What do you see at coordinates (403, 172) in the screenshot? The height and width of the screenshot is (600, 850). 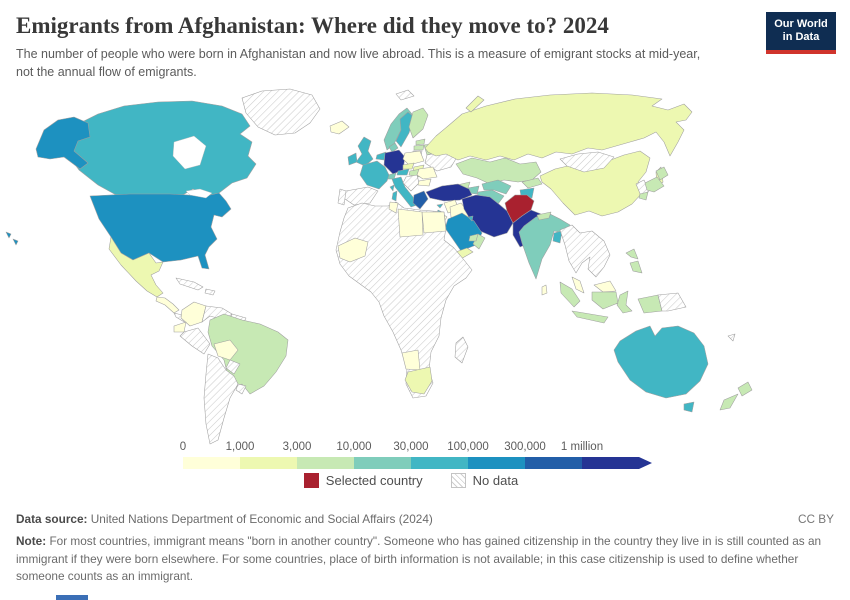 I see `country-austria` at bounding box center [403, 172].